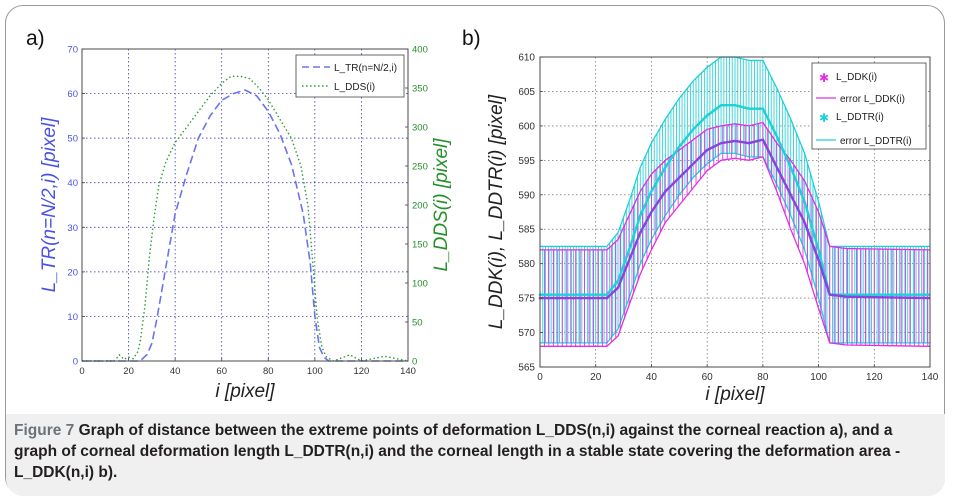  What do you see at coordinates (175, 371) in the screenshot?
I see `x-tick-label: 40` at bounding box center [175, 371].